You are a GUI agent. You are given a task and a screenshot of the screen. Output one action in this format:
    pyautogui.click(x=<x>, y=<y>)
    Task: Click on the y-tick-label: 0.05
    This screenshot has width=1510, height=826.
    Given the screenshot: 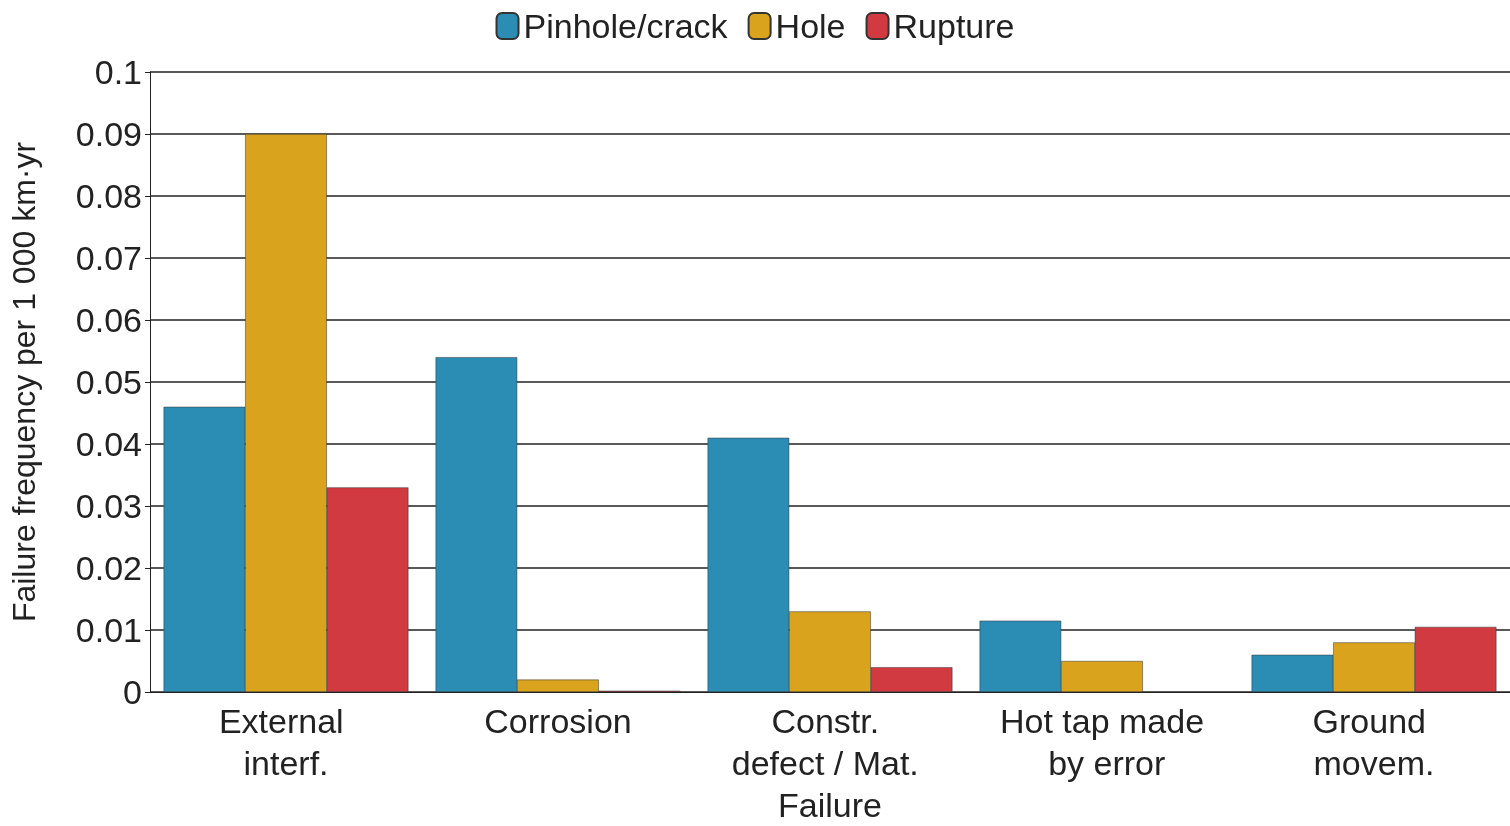 What is the action you would take?
    pyautogui.click(x=108, y=382)
    